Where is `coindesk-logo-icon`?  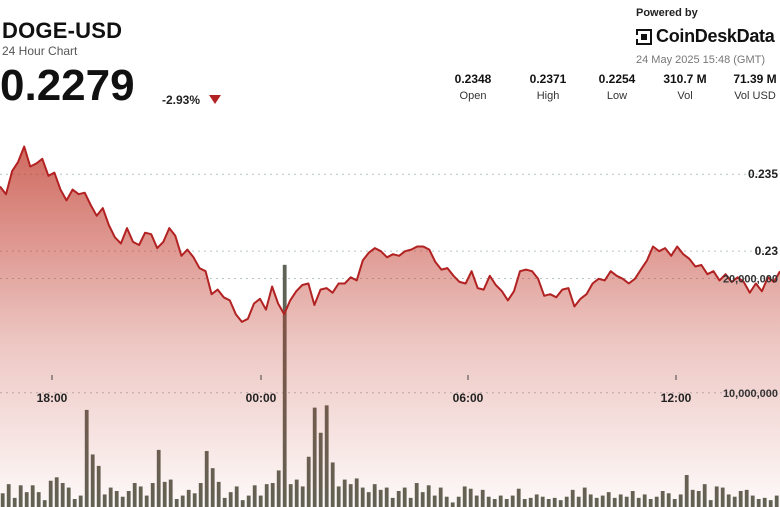
coindesk-logo-icon is located at coordinates (644, 36).